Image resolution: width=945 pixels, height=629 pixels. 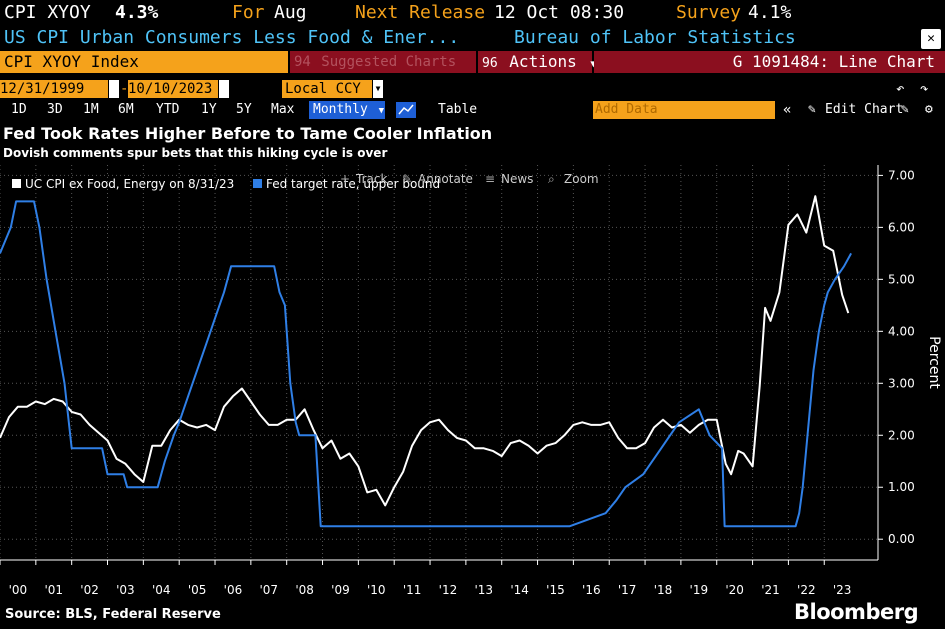 I want to click on news-icon: ≡, so click(x=490, y=179).